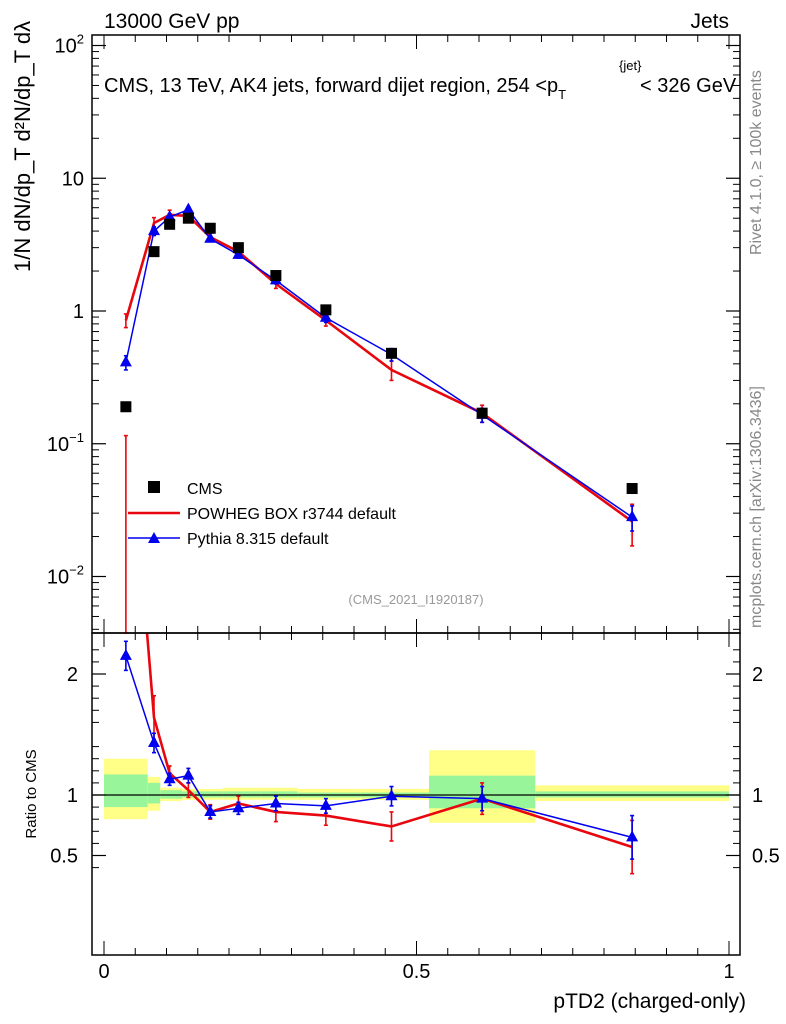 This screenshot has width=786, height=1024. I want to click on x-tick-label: 0.5, so click(417, 972).